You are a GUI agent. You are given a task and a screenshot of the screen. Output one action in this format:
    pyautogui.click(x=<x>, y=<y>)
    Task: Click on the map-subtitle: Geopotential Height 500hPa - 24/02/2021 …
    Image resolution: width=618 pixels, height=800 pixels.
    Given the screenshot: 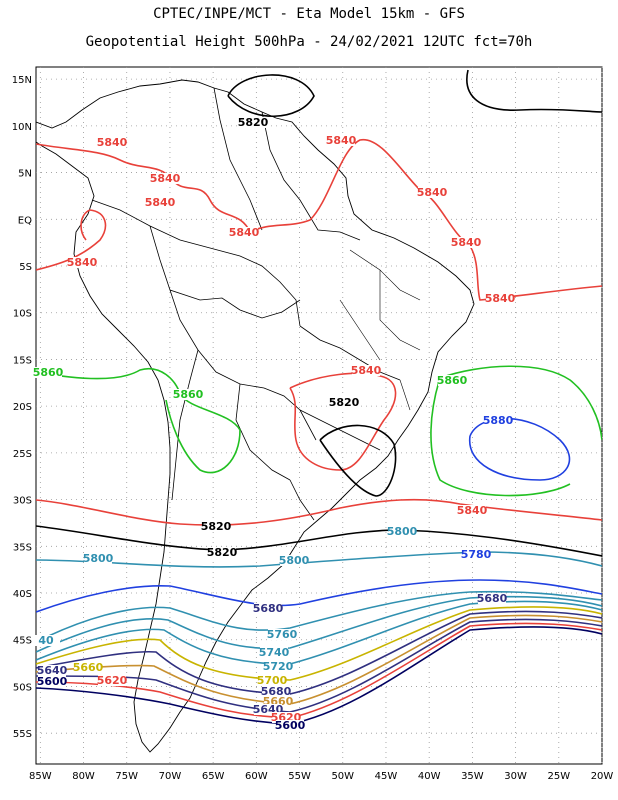 What is the action you would take?
    pyautogui.click(x=309, y=42)
    